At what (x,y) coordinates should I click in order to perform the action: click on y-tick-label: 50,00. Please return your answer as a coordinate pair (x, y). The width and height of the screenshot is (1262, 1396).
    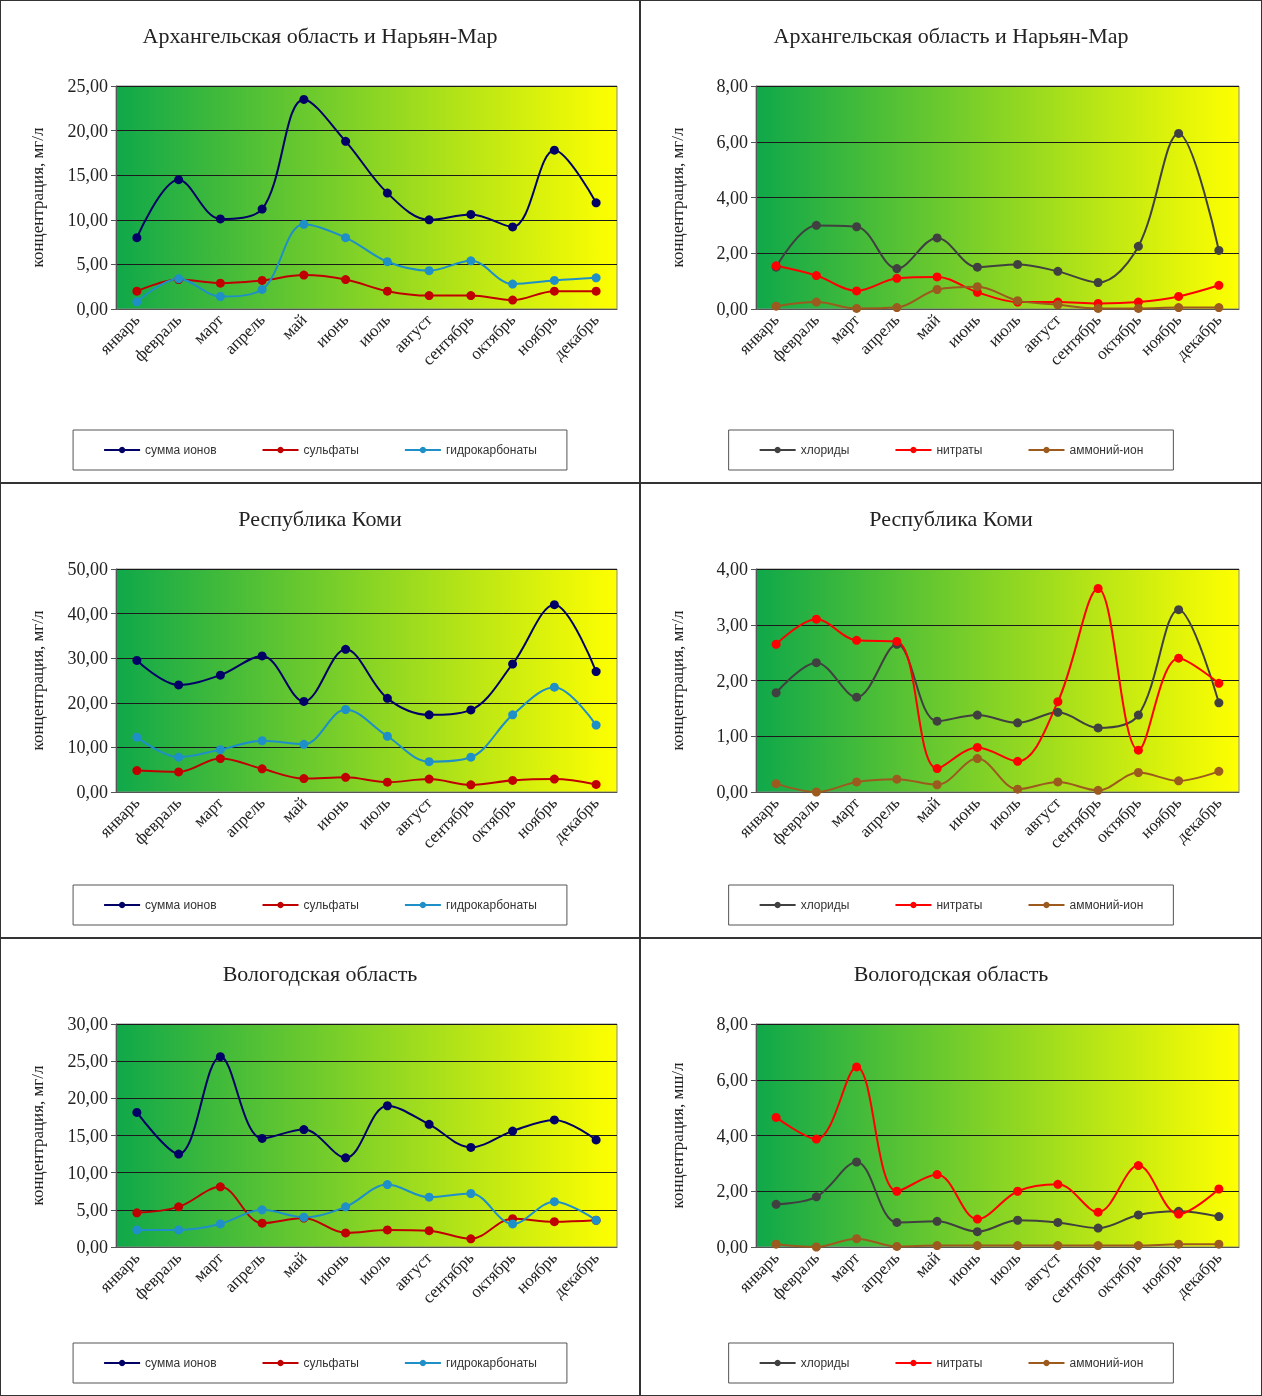
    Looking at the image, I should click on (87, 569).